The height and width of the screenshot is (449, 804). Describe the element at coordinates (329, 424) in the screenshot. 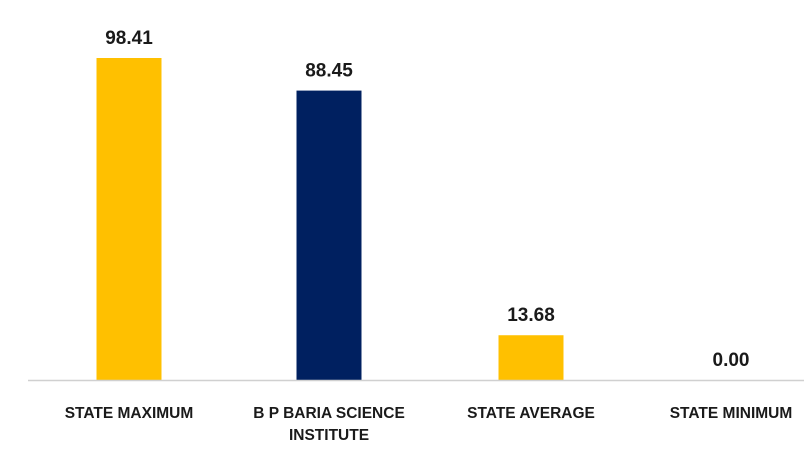

I see `category-label-2: B P BARIA SCIENCE INSTITUTE` at that location.